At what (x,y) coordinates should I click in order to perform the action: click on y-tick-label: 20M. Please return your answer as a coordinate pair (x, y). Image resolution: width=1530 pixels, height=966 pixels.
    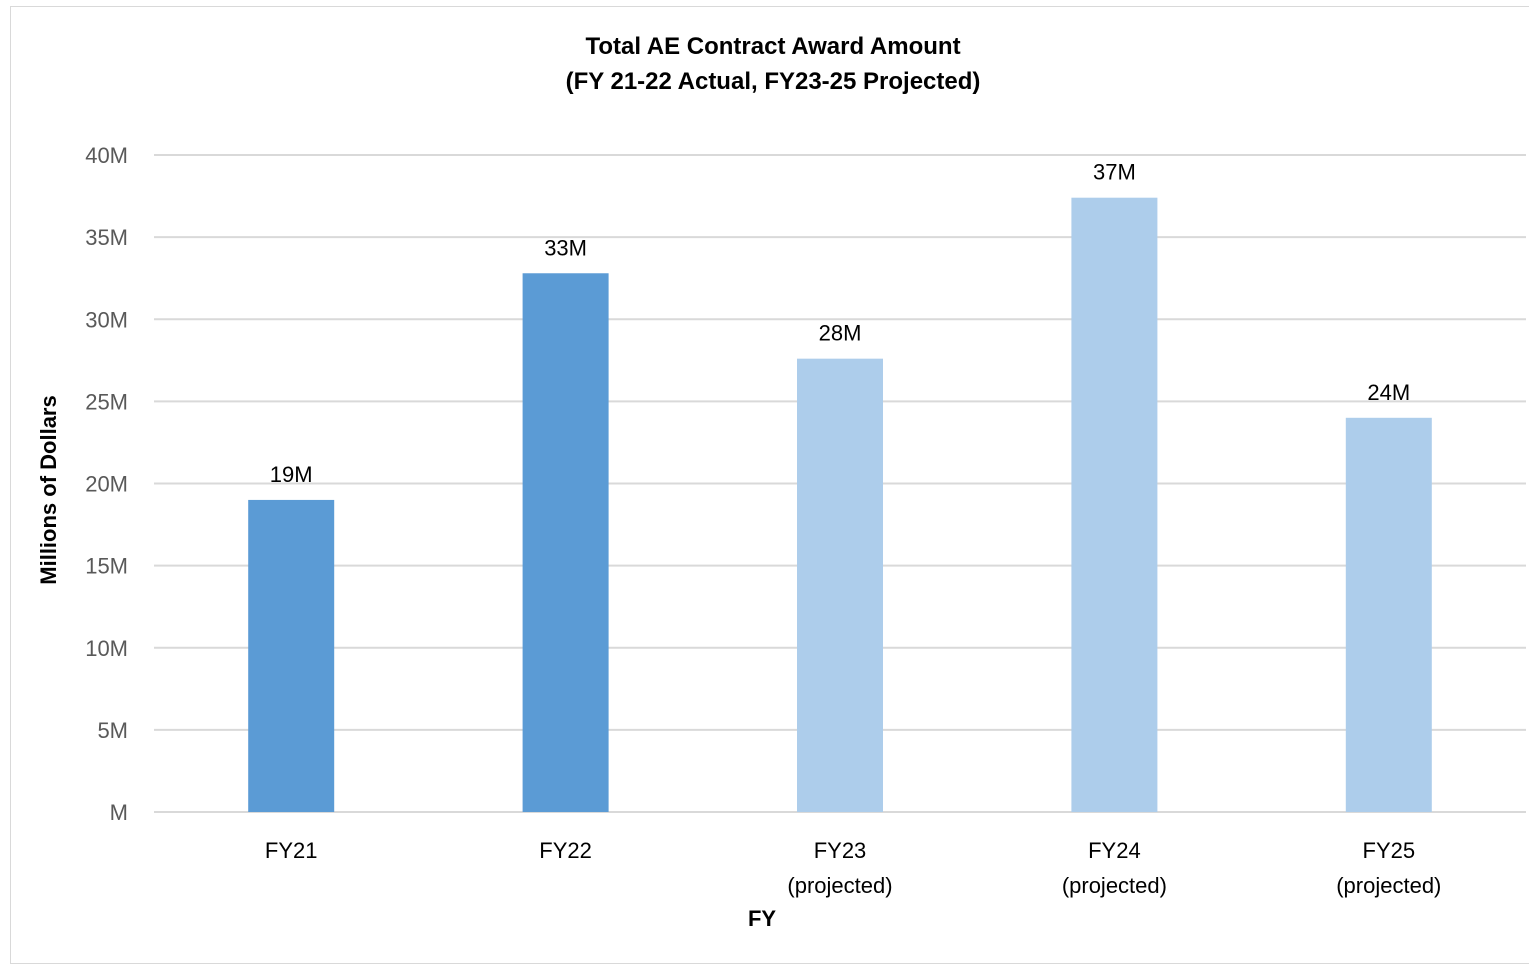
    Looking at the image, I should click on (106, 484).